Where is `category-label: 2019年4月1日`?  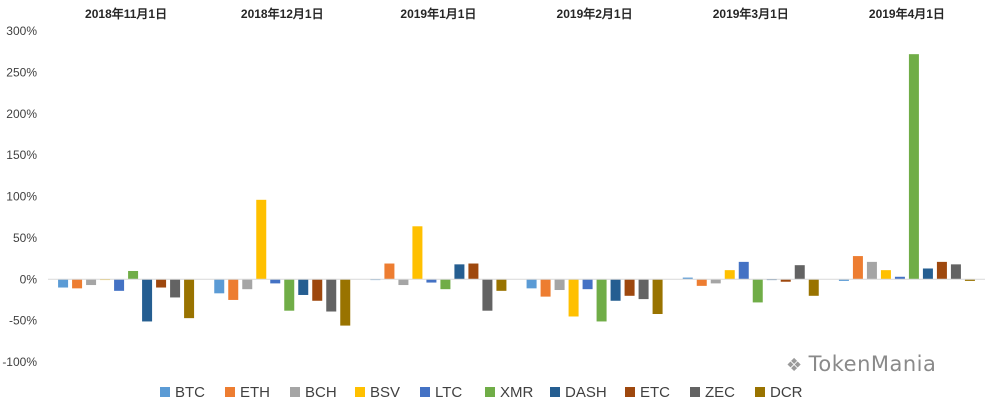 category-label: 2019年4月1日 is located at coordinates (907, 13).